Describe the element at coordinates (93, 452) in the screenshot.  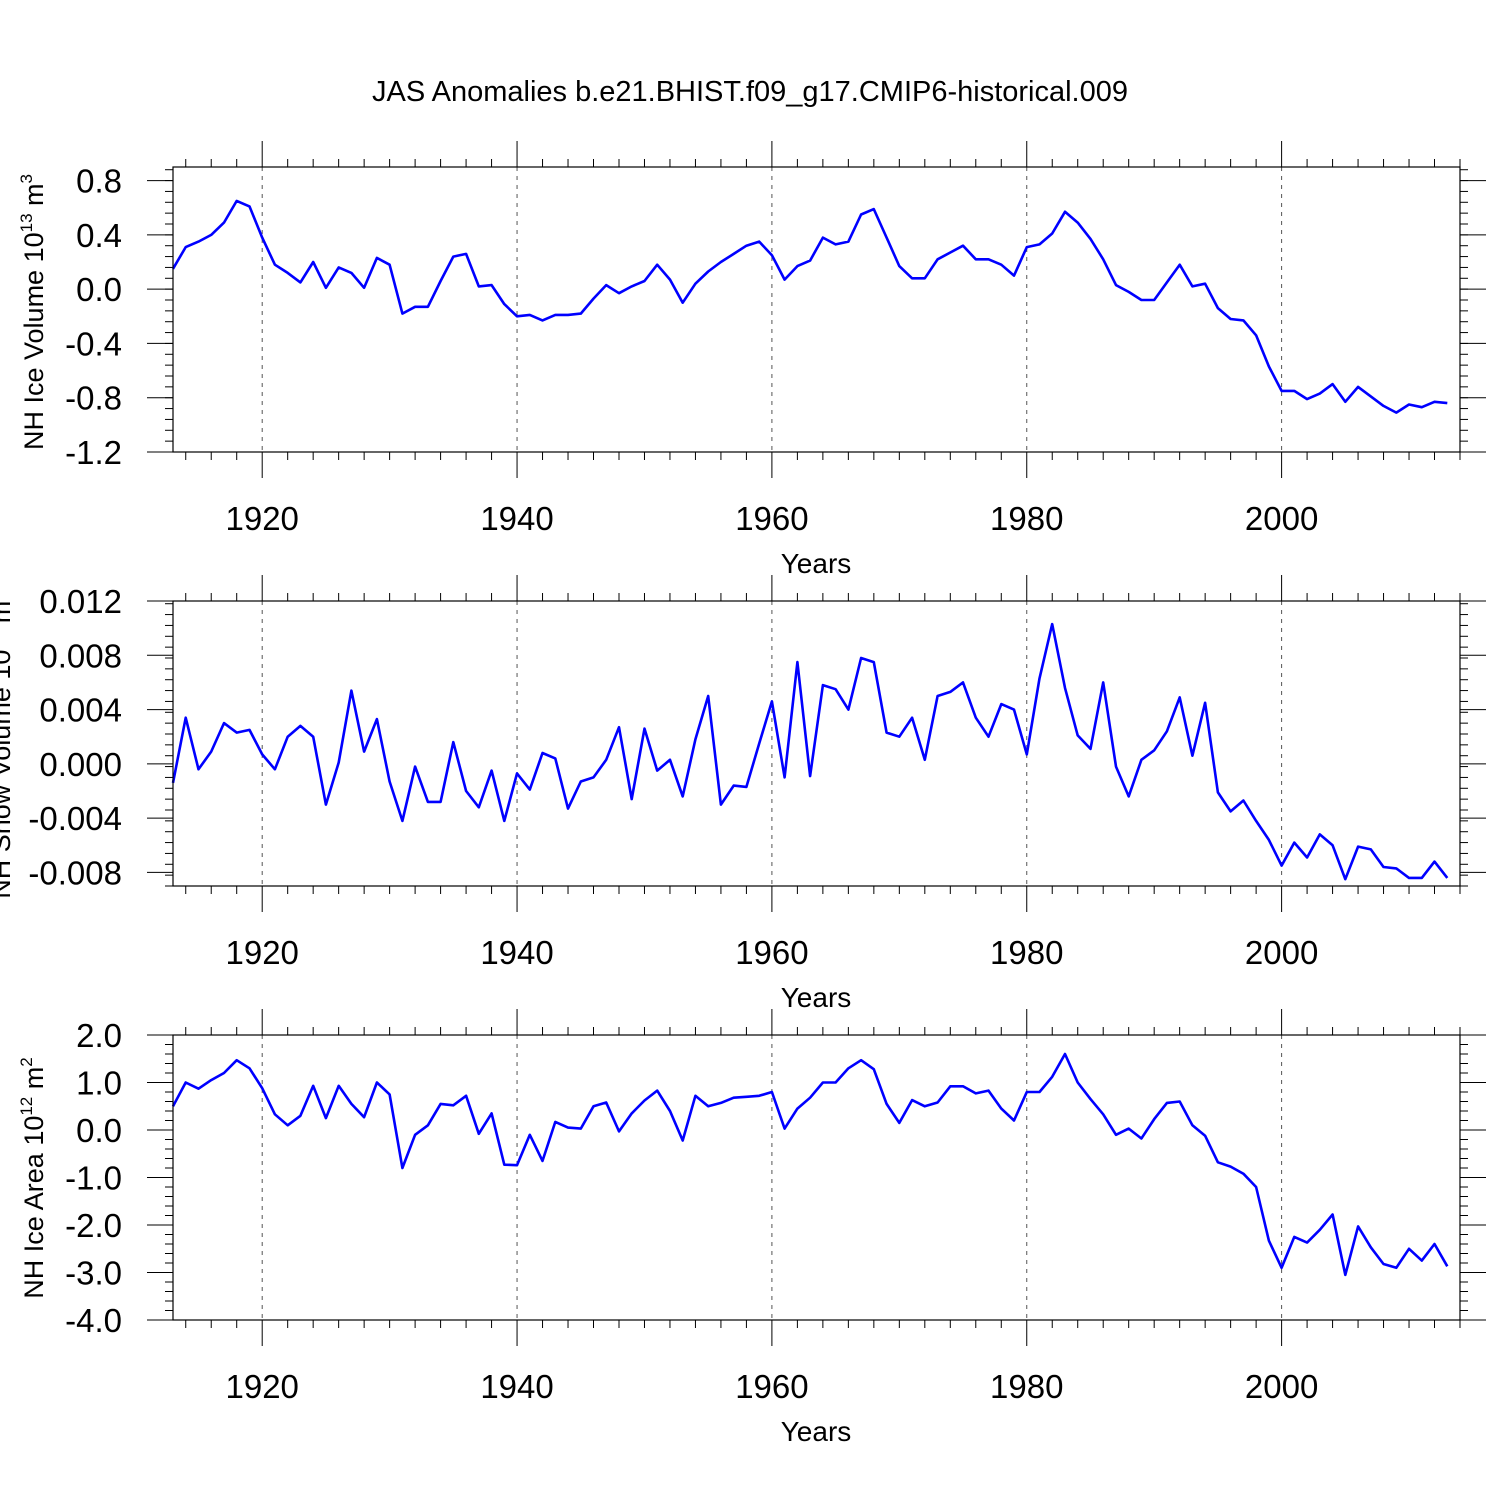
I see `y-tick-label: -1.2` at that location.